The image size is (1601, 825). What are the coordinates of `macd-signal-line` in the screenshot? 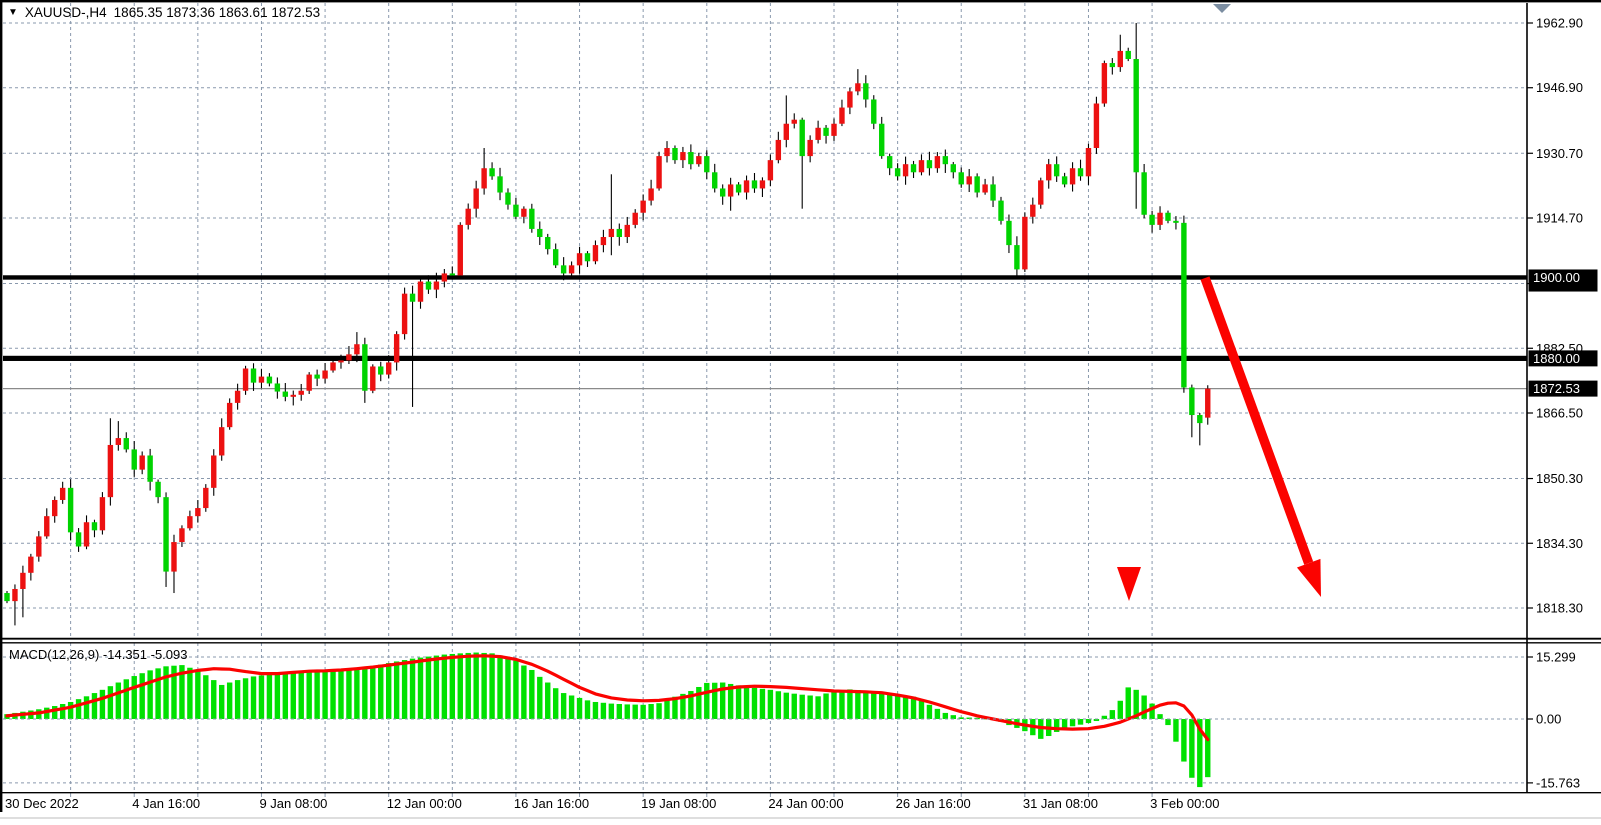 It's located at (607, 698).